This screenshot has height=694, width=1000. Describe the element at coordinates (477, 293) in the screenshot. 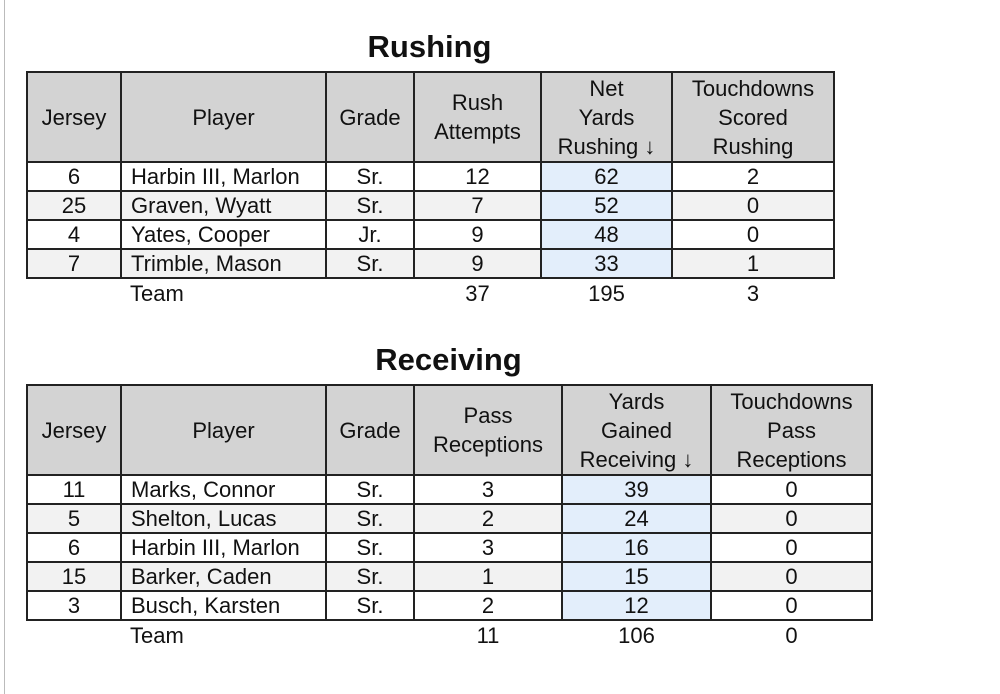

I see `team-total: 37` at that location.